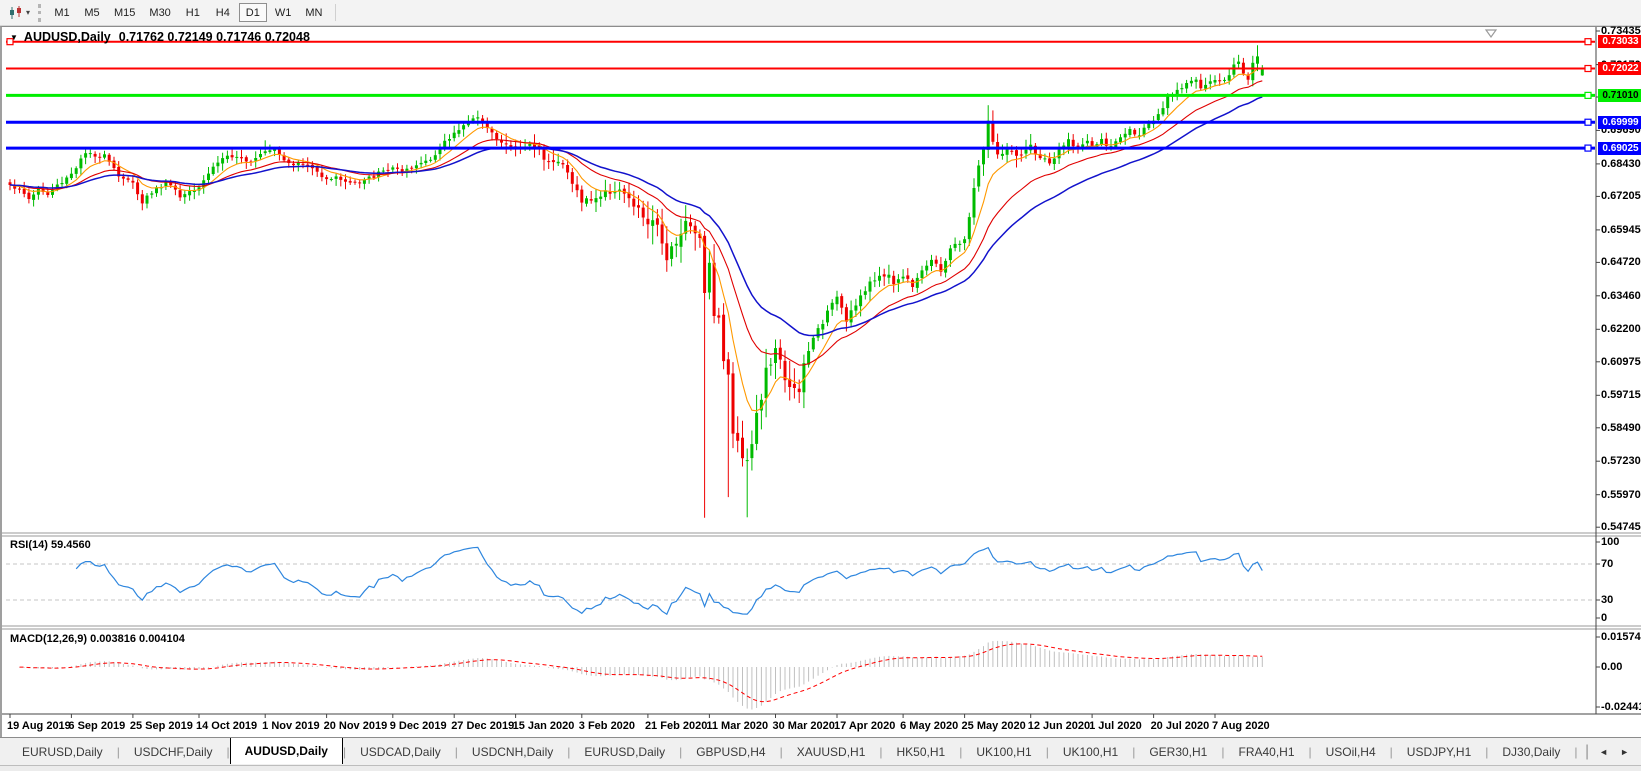  What do you see at coordinates (1241, 726) in the screenshot?
I see `date-axis-label: 7 Aug 2020` at bounding box center [1241, 726].